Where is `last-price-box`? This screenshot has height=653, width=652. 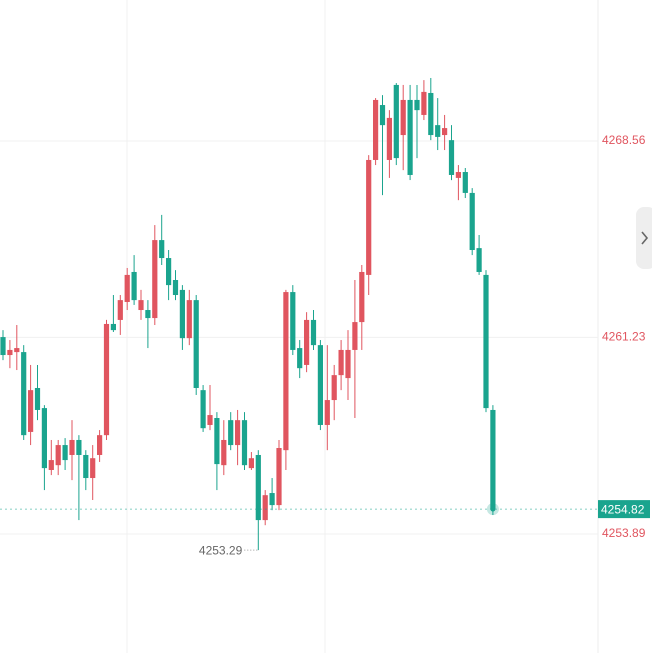 last-price-box is located at coordinates (624, 509).